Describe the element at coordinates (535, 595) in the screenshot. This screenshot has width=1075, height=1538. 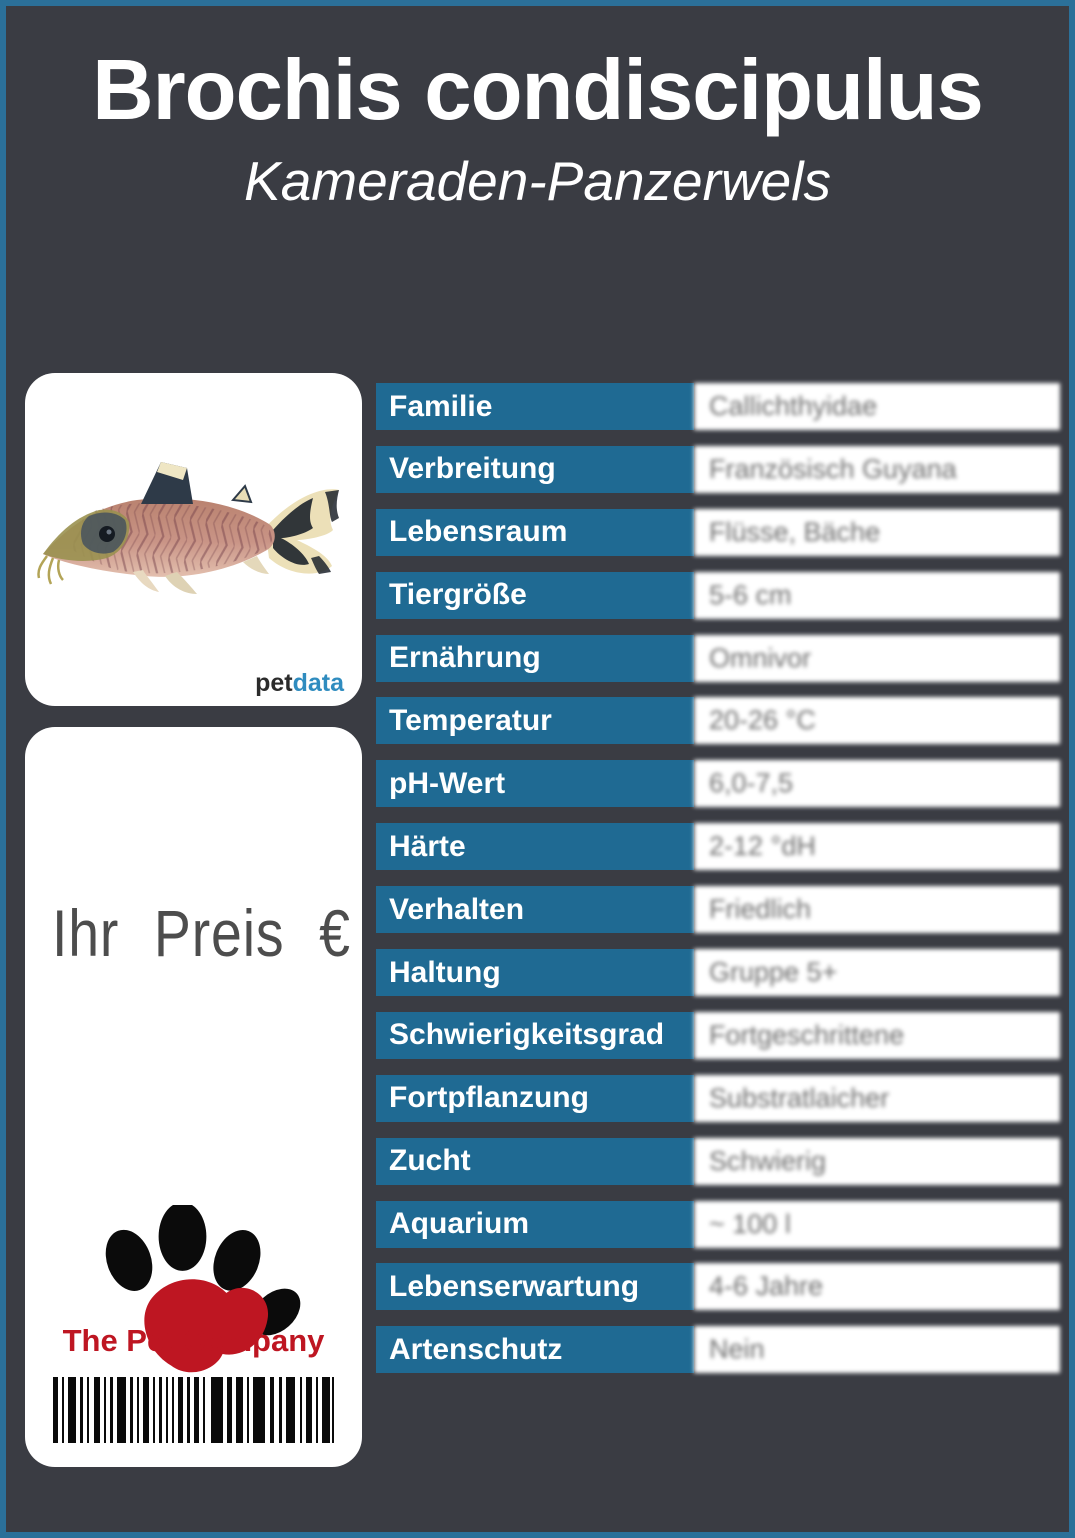
I see `row-label: Tiergröße` at that location.